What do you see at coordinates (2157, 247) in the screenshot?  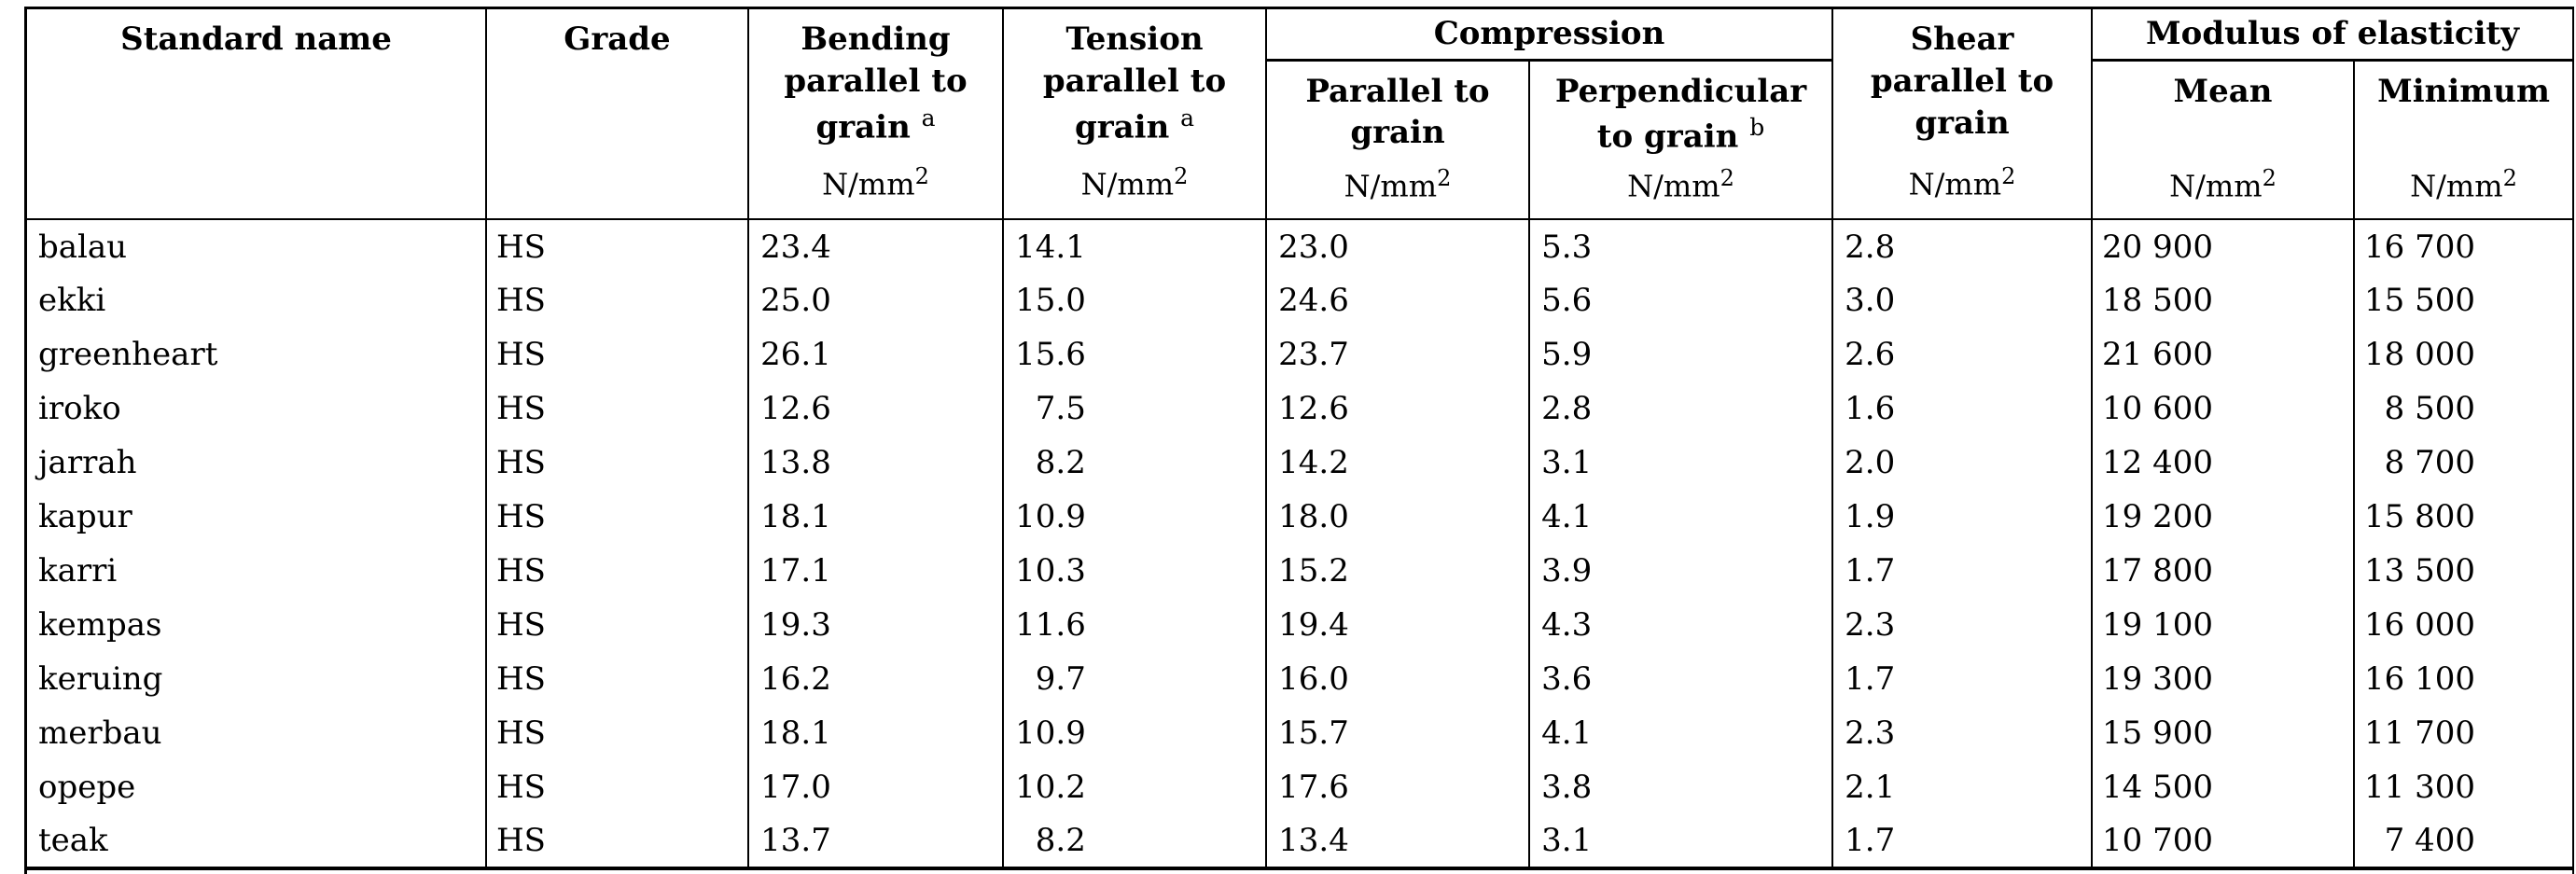 I see `moe-mean-value: 20 900` at bounding box center [2157, 247].